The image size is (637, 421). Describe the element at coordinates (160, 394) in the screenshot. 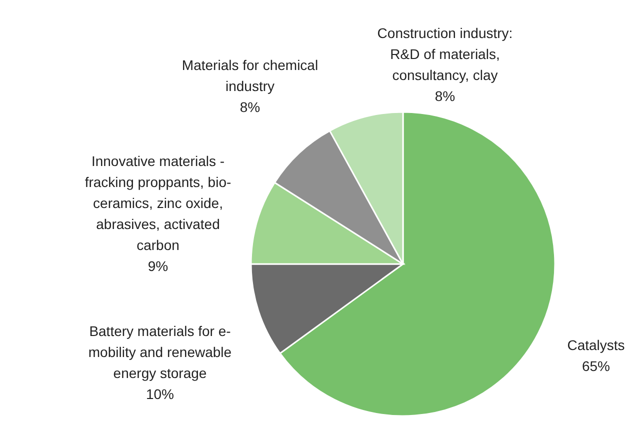

I see `data-label: 10%` at that location.